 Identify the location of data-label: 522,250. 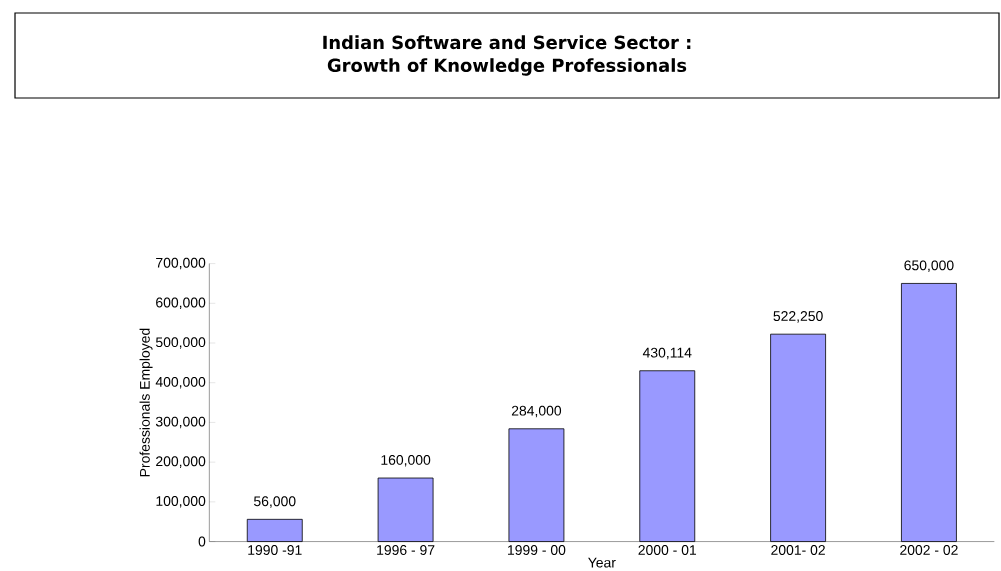
(798, 317).